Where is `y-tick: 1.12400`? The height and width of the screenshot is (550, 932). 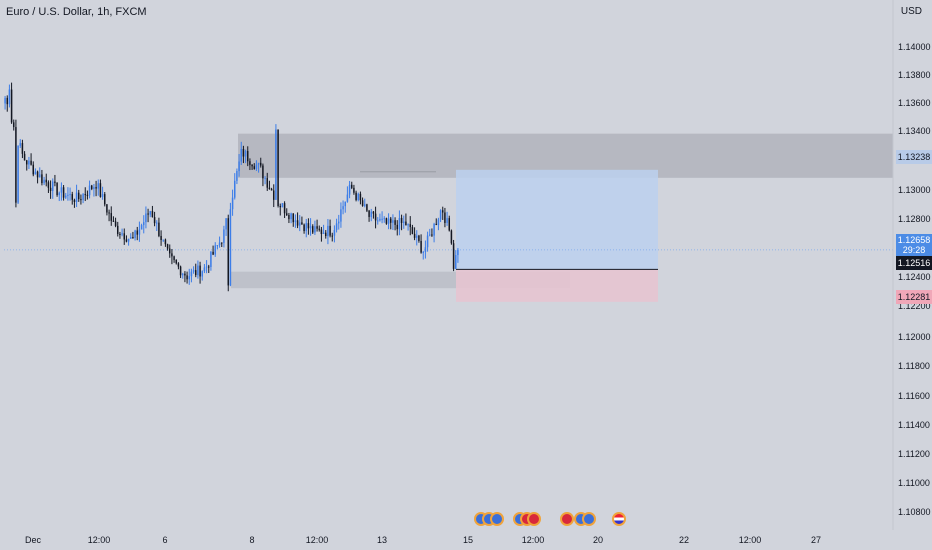
y-tick: 1.12400 is located at coordinates (914, 277).